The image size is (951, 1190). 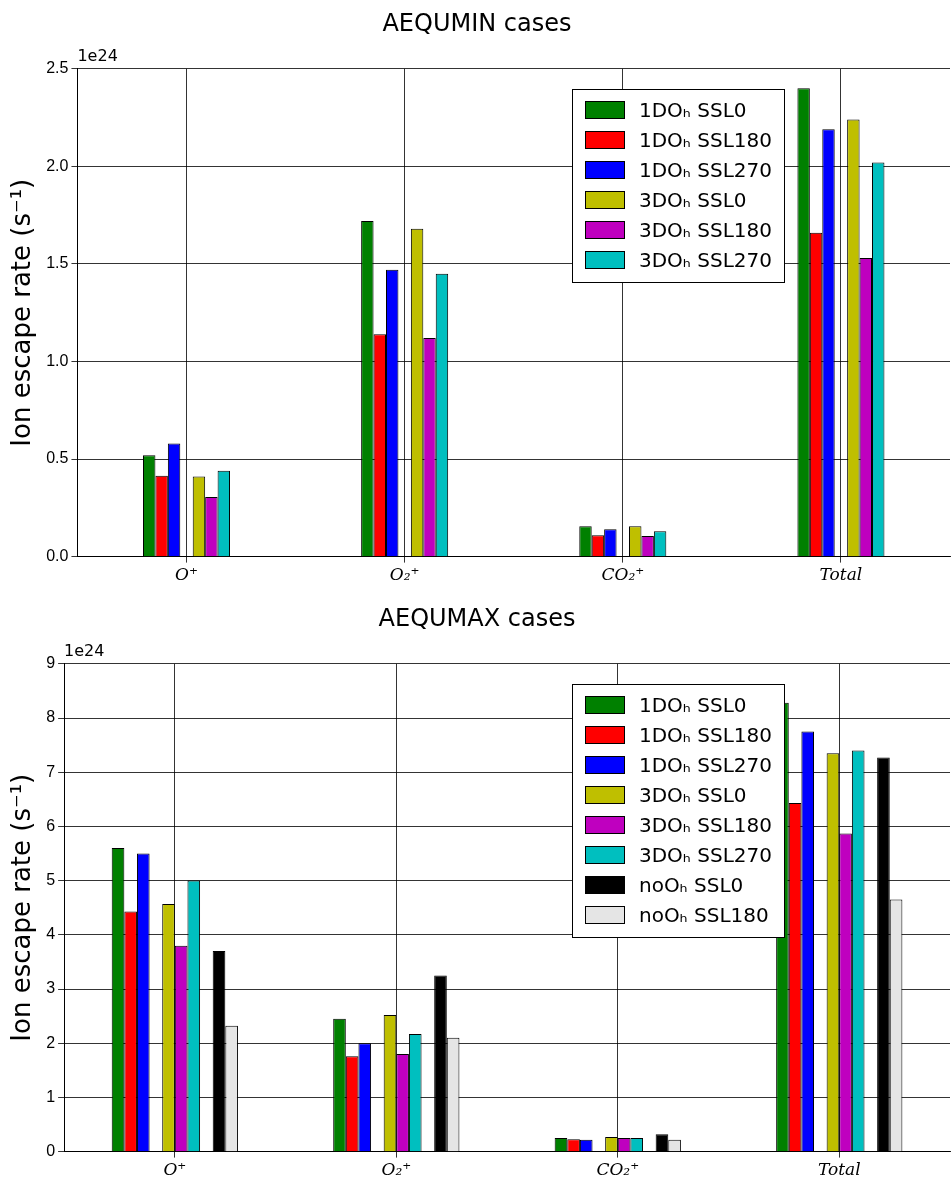 I want to click on y-tick-label: 3, so click(x=51, y=988).